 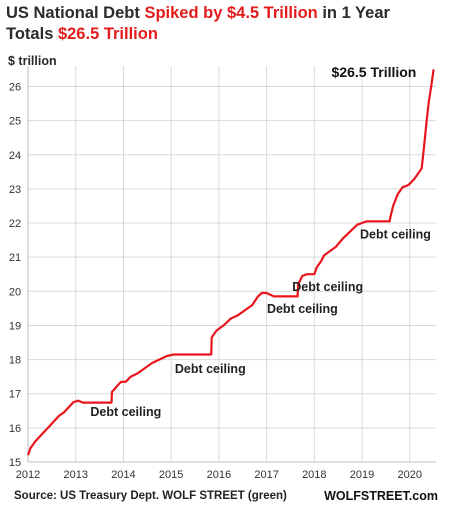 I want to click on y-tick-22: 22, so click(x=15, y=224).